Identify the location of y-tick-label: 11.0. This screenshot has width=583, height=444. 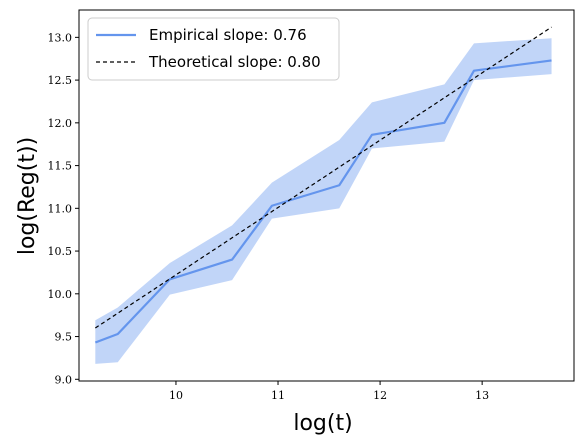
(60, 208).